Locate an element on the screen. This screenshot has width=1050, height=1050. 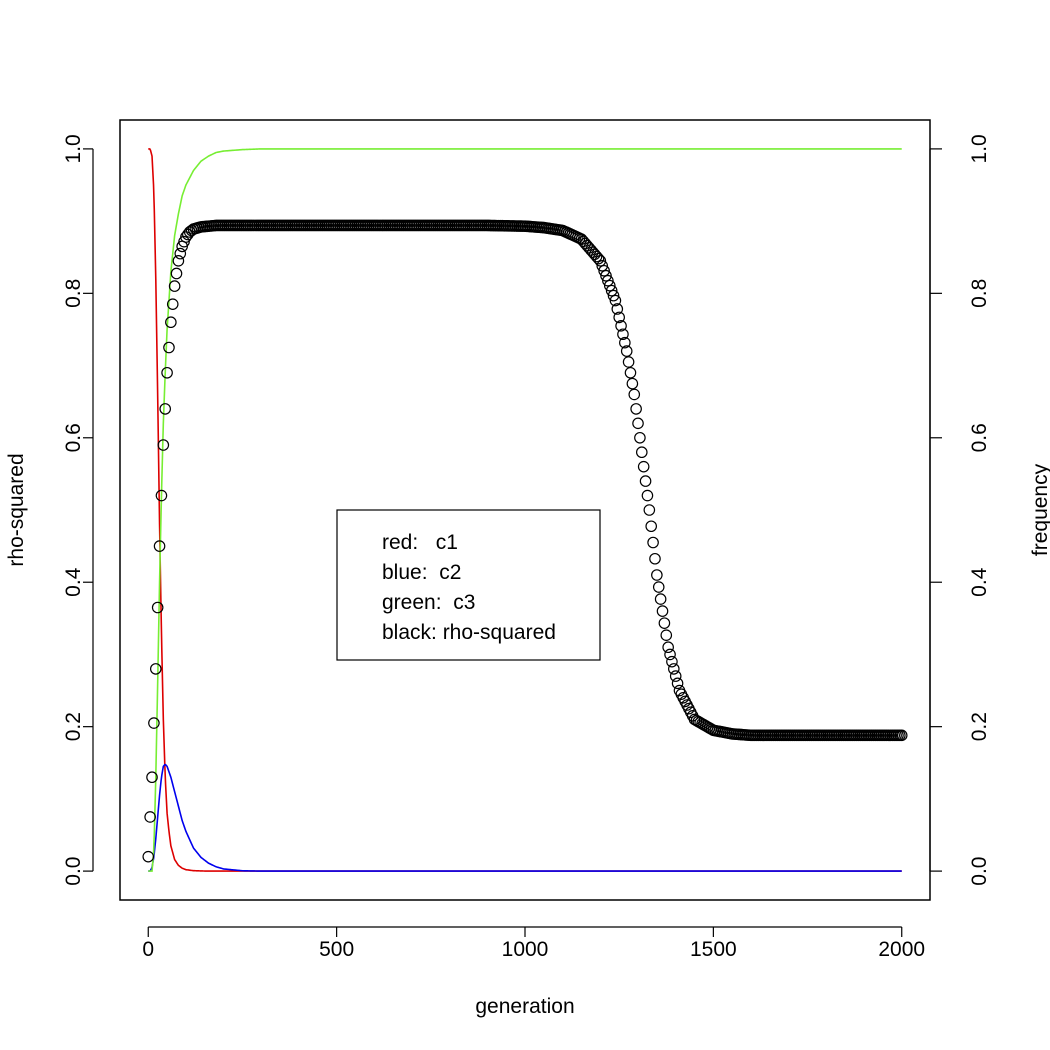
y-right-tick-label: 1.0 is located at coordinates (979, 148).